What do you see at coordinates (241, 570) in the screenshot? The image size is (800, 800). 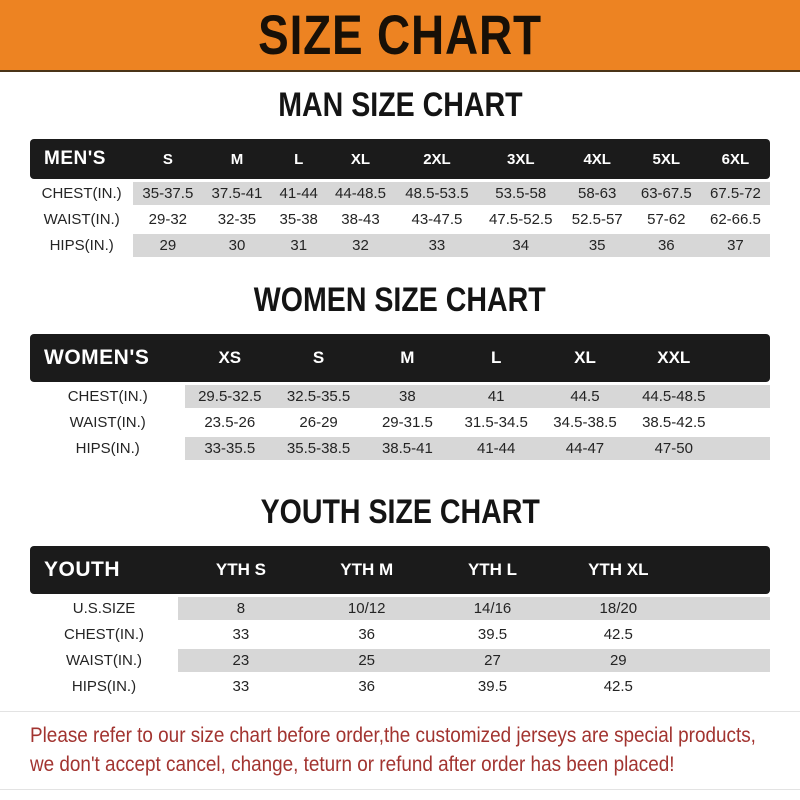 I see `size-column-header: YTH S` at bounding box center [241, 570].